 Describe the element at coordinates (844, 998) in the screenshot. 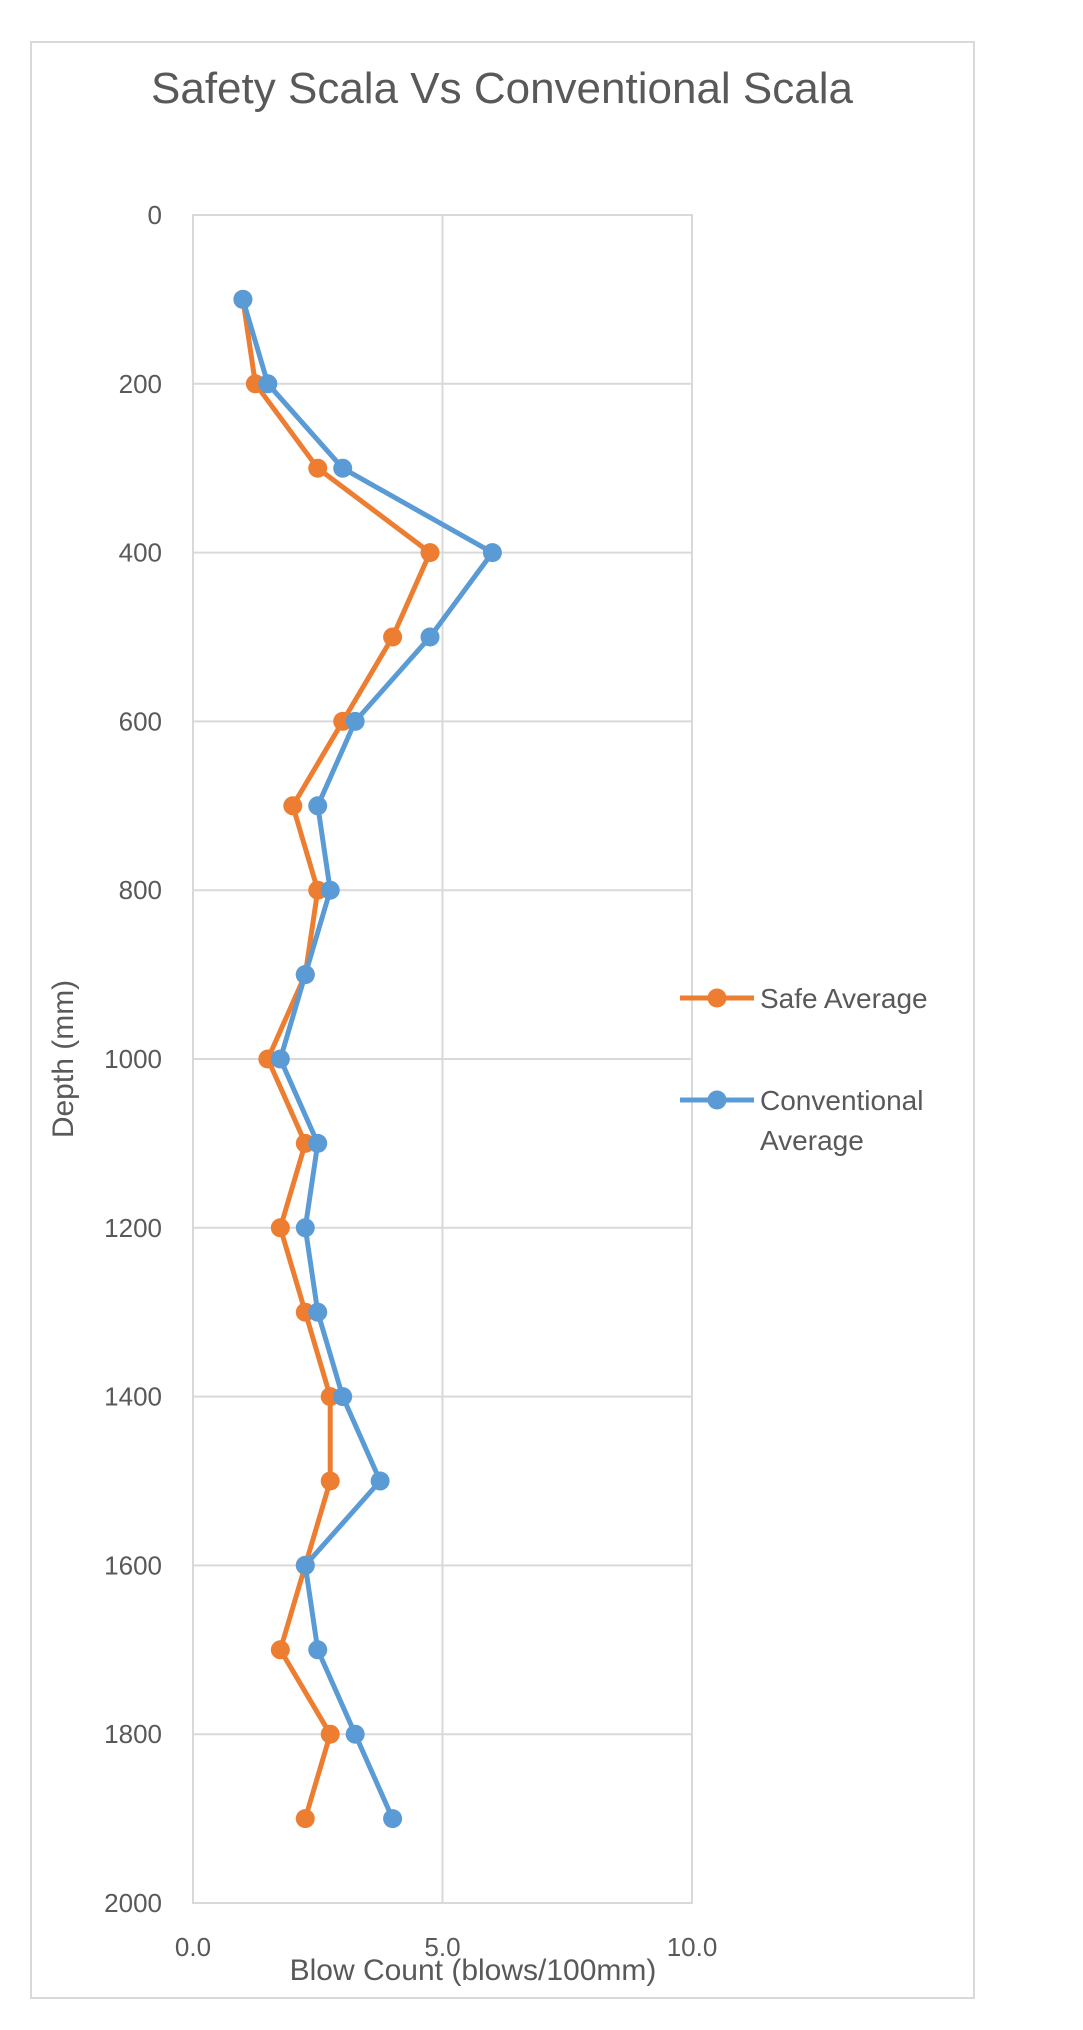

I see `legend-label-safe-average: Safe Average` at that location.